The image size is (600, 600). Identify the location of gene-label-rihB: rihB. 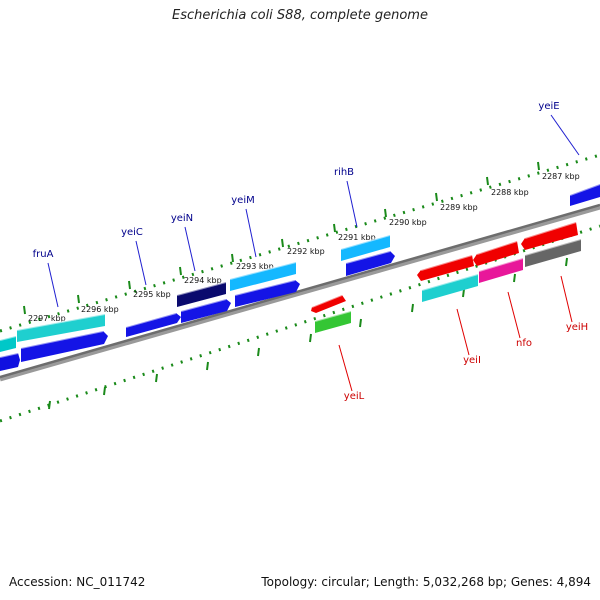
(344, 172).